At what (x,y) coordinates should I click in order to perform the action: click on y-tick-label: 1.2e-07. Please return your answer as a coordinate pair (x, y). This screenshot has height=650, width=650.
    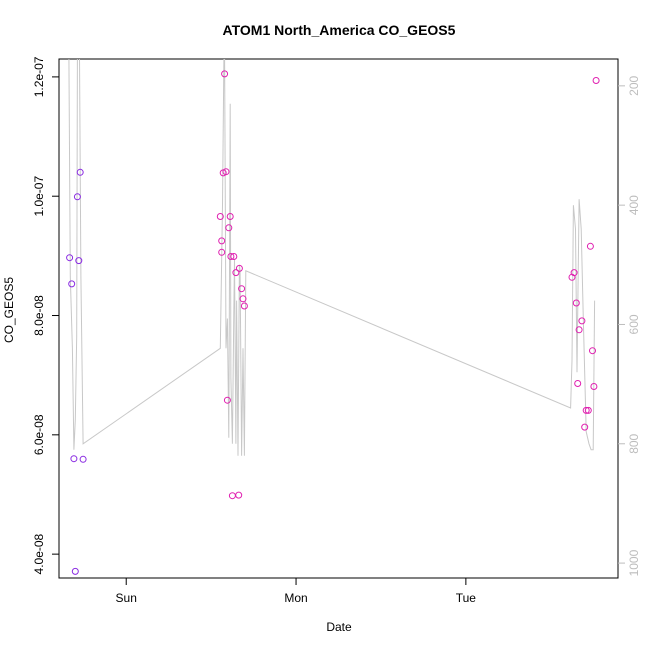
    Looking at the image, I should click on (39, 76).